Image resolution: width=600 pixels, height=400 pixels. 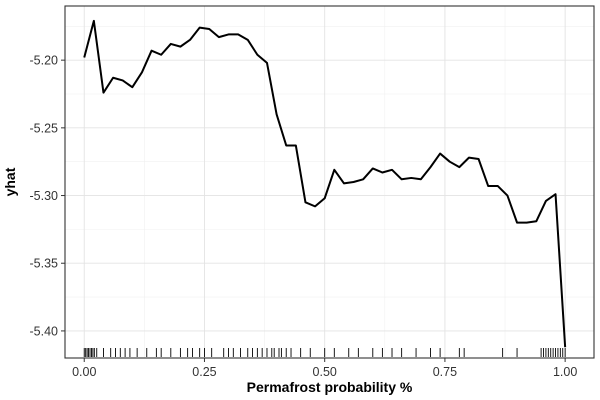 What do you see at coordinates (445, 372) in the screenshot?
I see `x-tick-label: 0.75` at bounding box center [445, 372].